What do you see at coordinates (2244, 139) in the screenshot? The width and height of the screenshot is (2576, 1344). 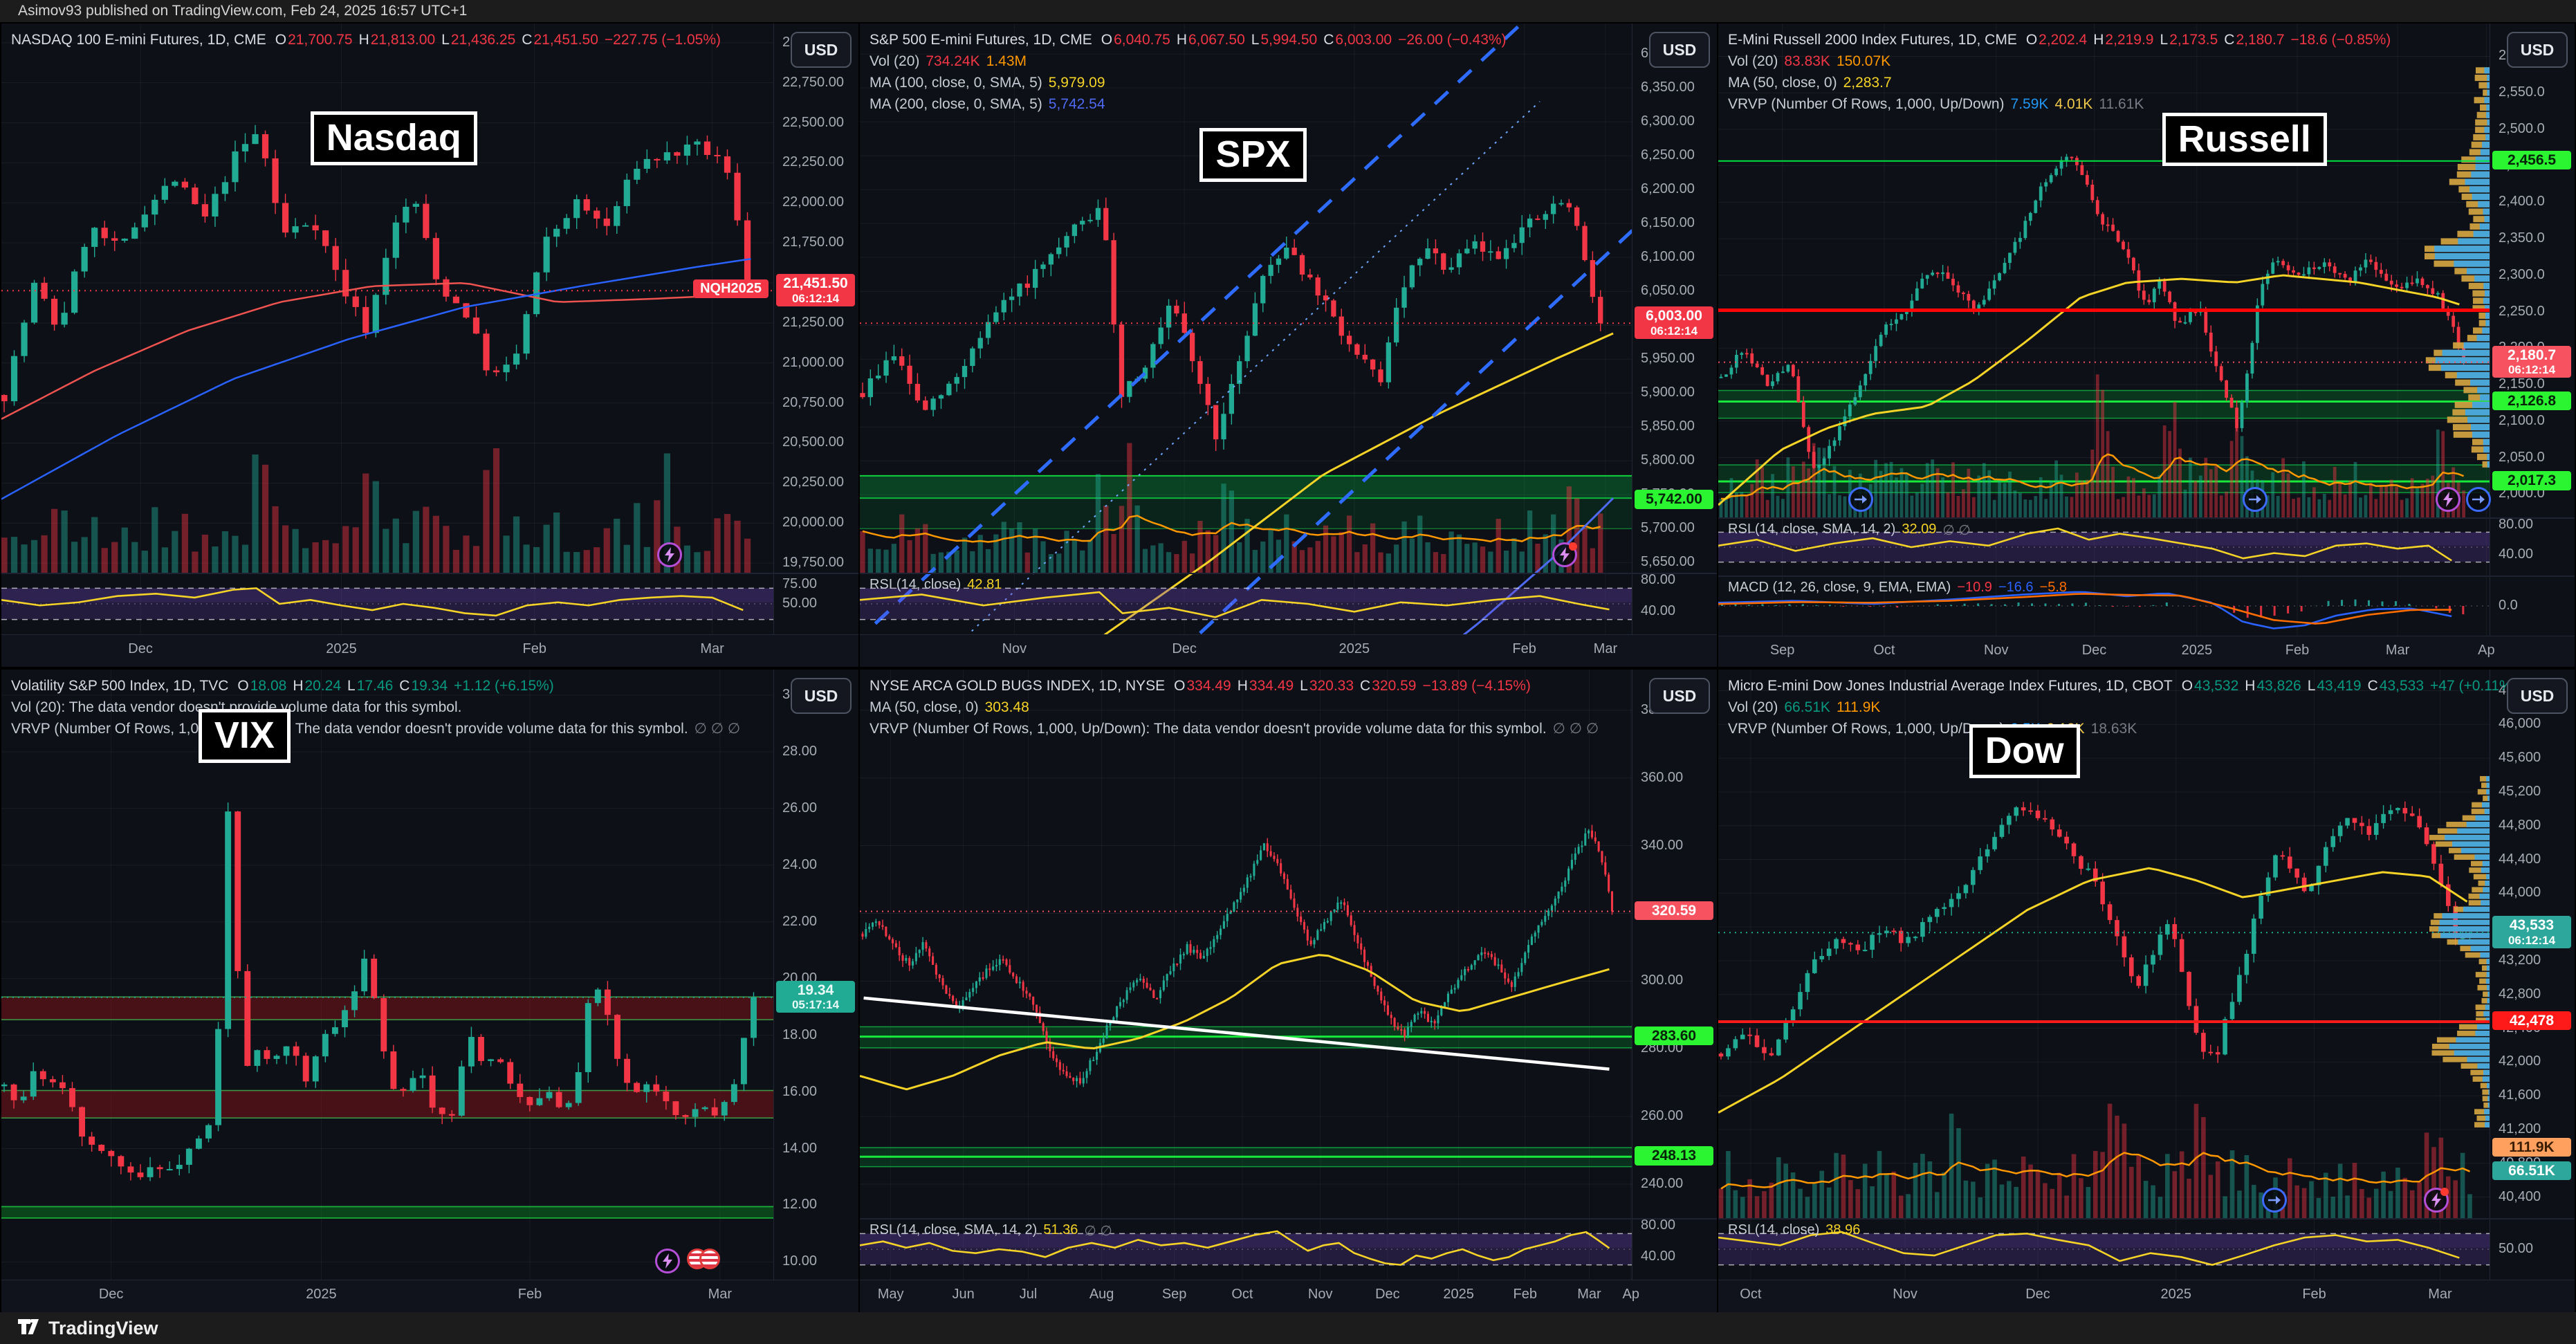 I see `panel-label: Russell` at bounding box center [2244, 139].